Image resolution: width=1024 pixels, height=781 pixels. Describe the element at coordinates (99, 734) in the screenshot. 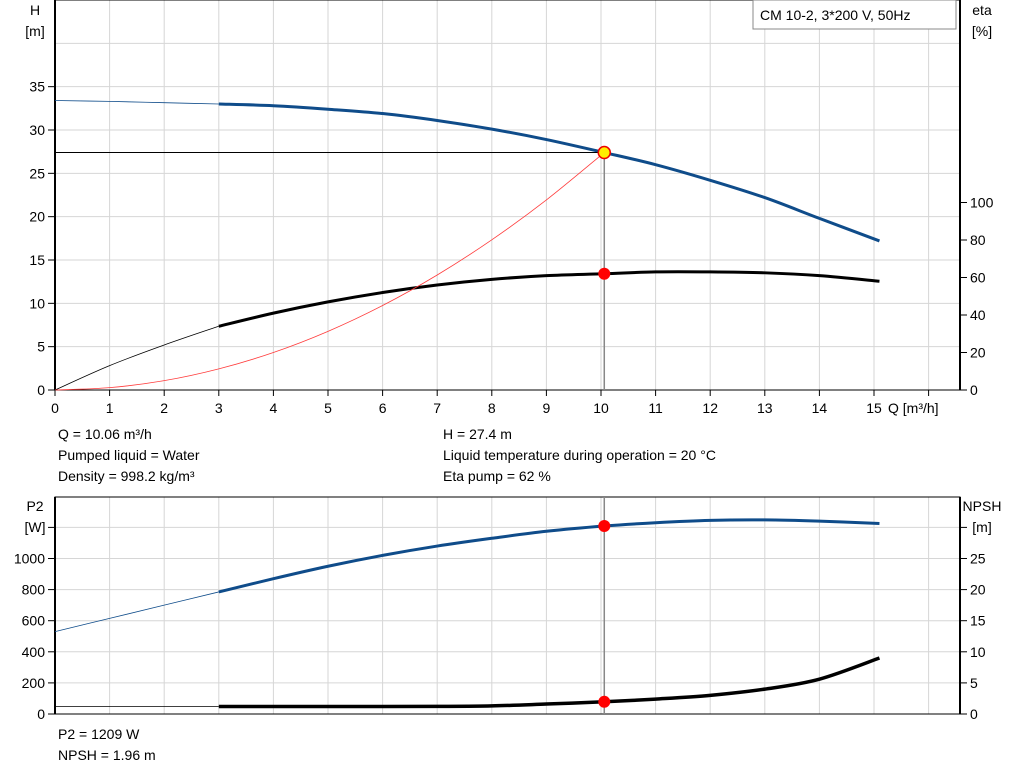

I see `info-p2: P2 = 1209 W` at that location.